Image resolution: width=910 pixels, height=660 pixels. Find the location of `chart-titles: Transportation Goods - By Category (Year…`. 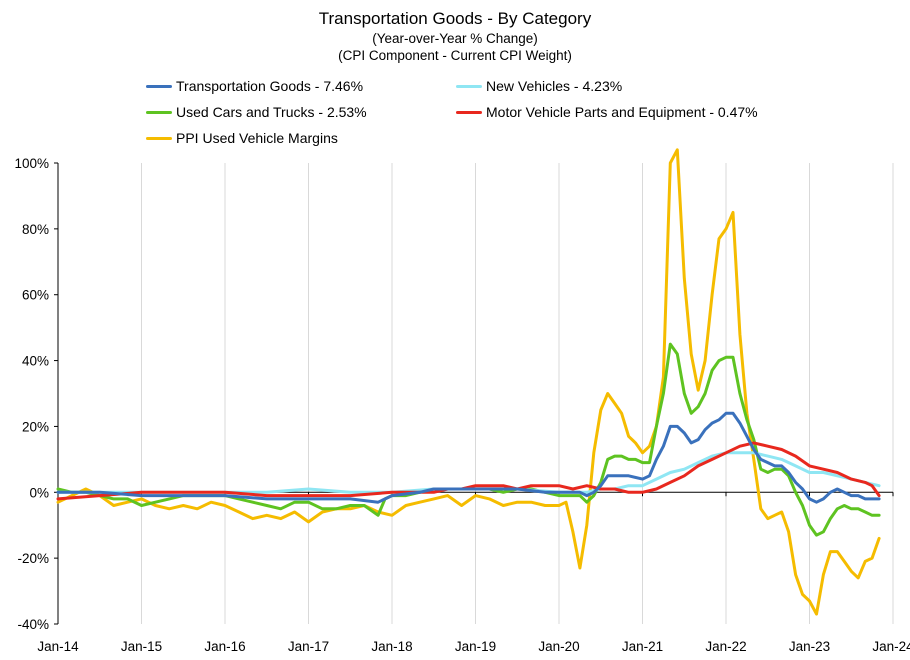

chart-titles: Transportation Goods - By Category (Year… is located at coordinates (455, 36).